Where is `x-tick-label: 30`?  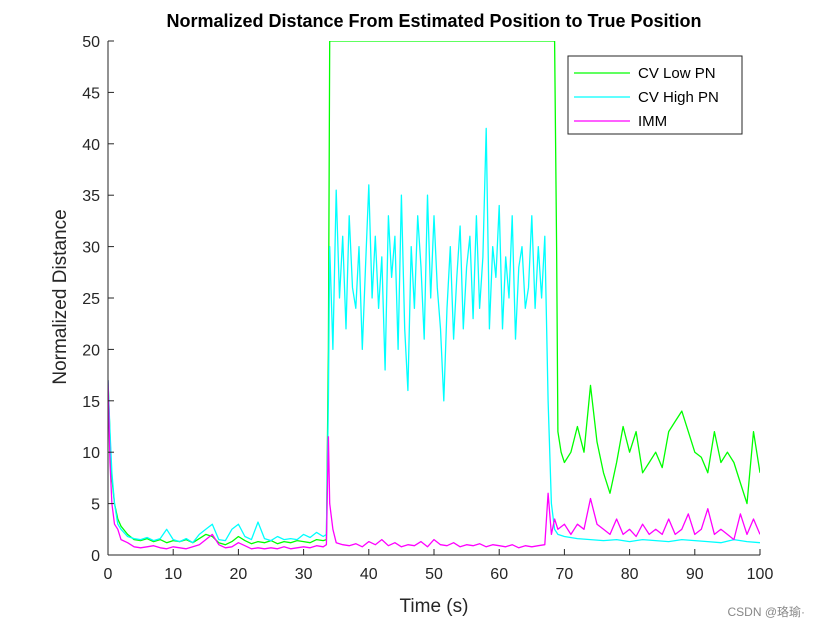 x-tick-label: 30 is located at coordinates (304, 574).